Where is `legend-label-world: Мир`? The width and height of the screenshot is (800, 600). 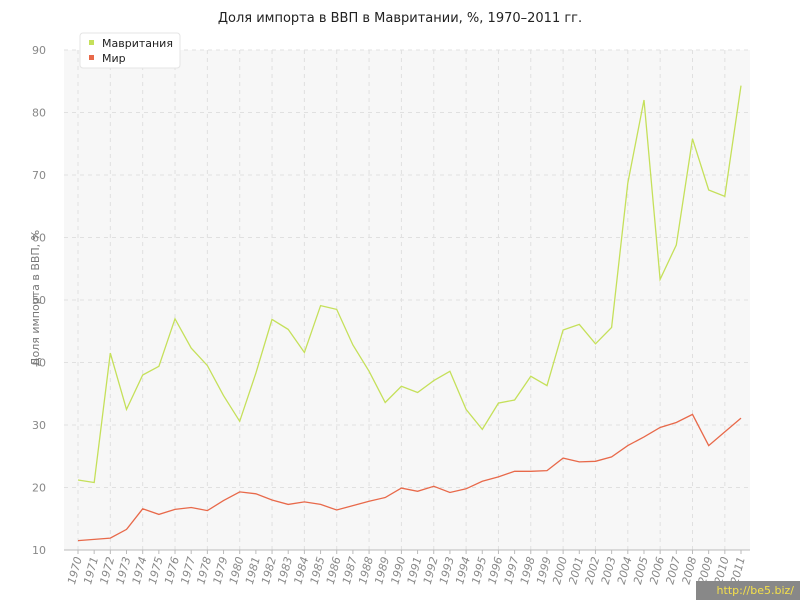 legend-label-world: Мир is located at coordinates (114, 58).